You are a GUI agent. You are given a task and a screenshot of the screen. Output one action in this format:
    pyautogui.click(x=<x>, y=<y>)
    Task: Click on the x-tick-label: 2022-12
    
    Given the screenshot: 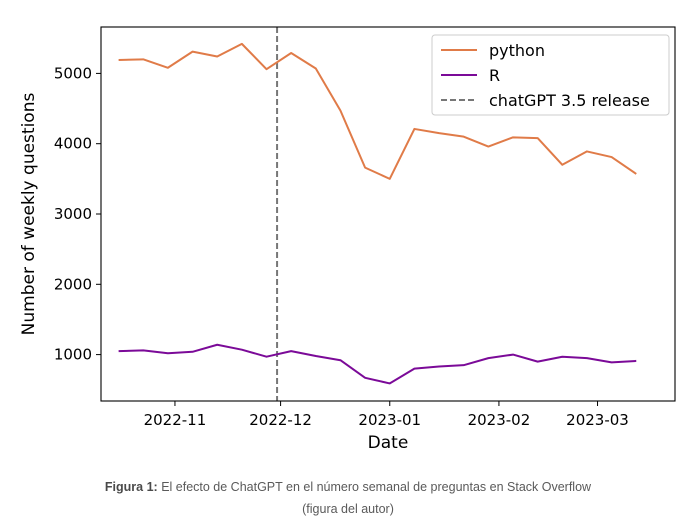 What is the action you would take?
    pyautogui.click(x=280, y=420)
    